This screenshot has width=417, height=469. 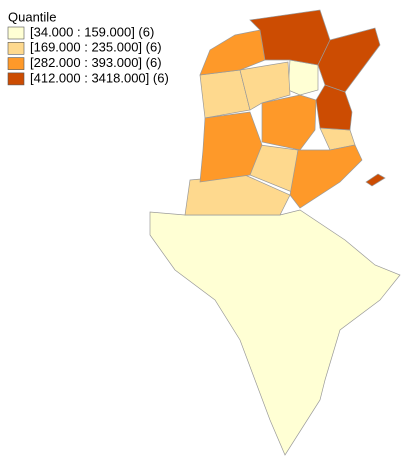 What do you see at coordinates (92, 31) in the screenshot?
I see `legend-label: [34.000 : 159.000] (6)` at bounding box center [92, 31].